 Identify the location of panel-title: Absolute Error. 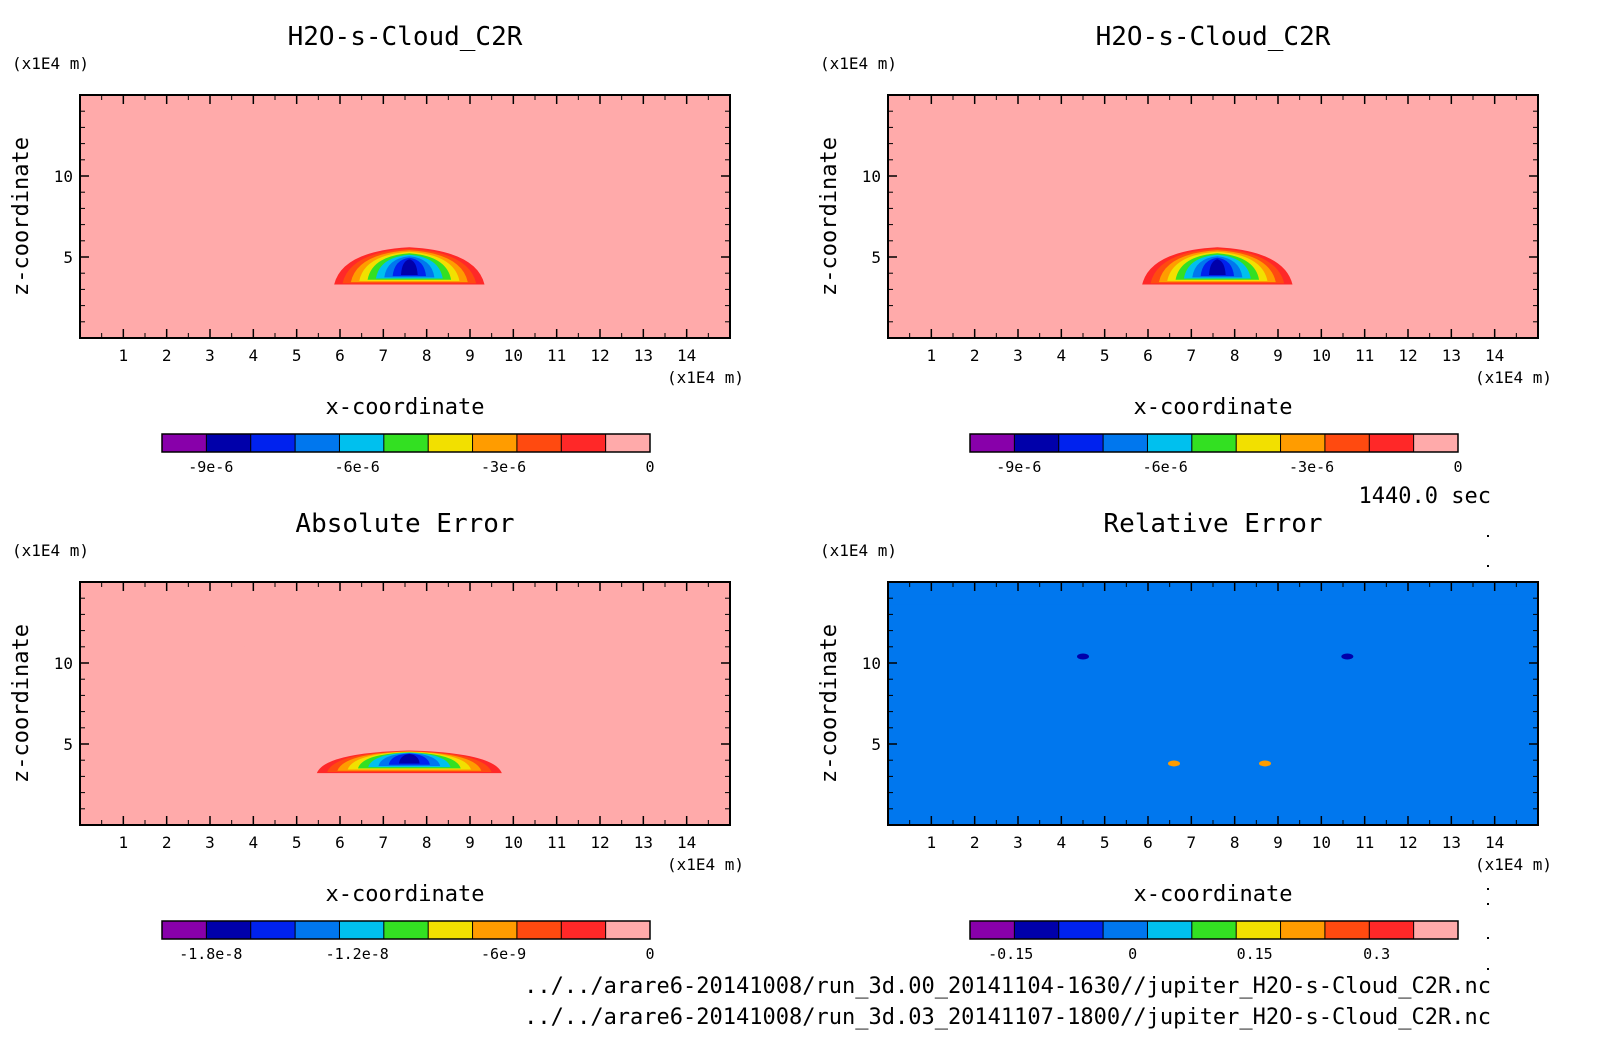
(404, 524).